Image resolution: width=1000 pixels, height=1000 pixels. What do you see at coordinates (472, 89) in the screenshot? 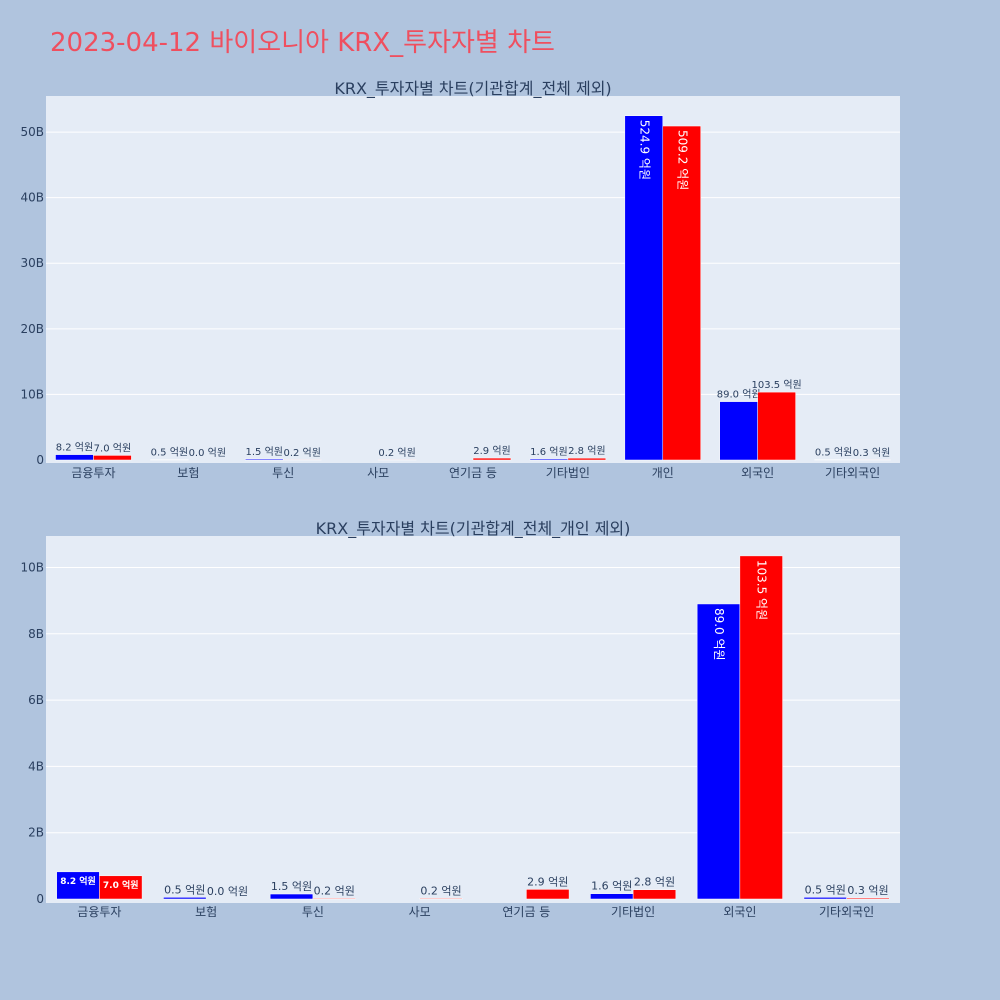
I see `chart-subtitle: KRX_투자자별 차트(기관합계_전체 제외)` at bounding box center [472, 89].